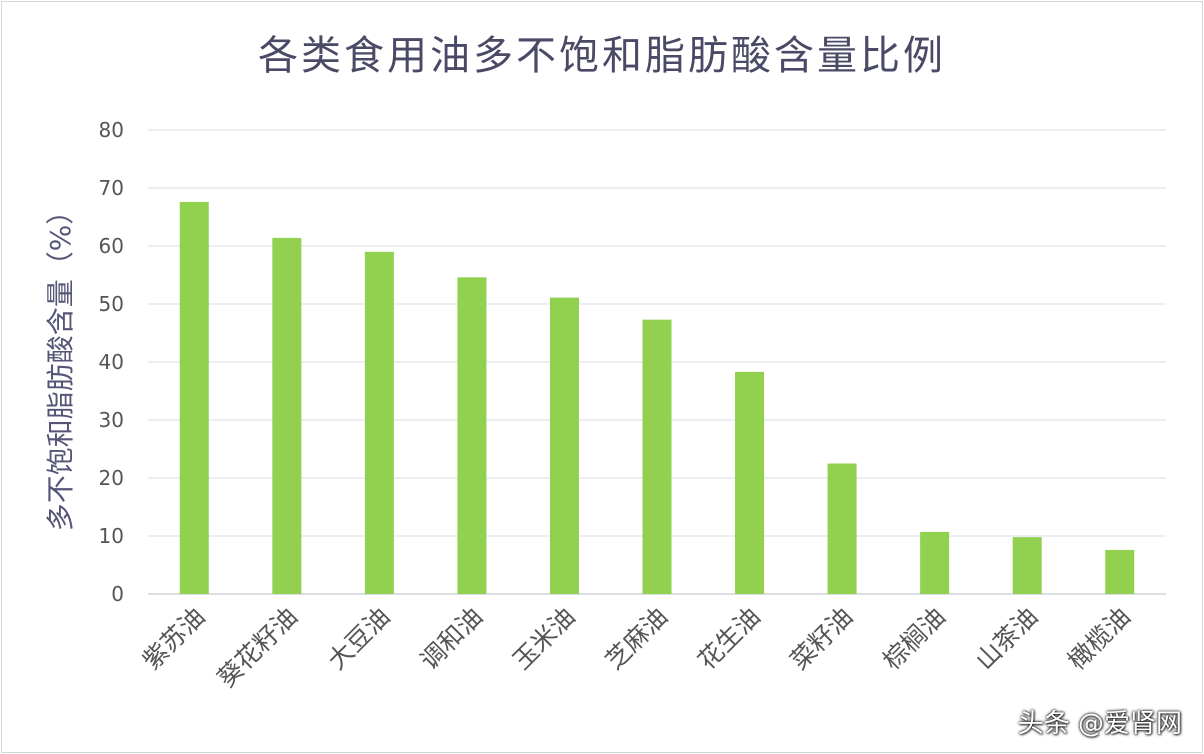 Image resolution: width=1204 pixels, height=754 pixels. I want to click on category-label: 紫苏油, so click(174, 639).